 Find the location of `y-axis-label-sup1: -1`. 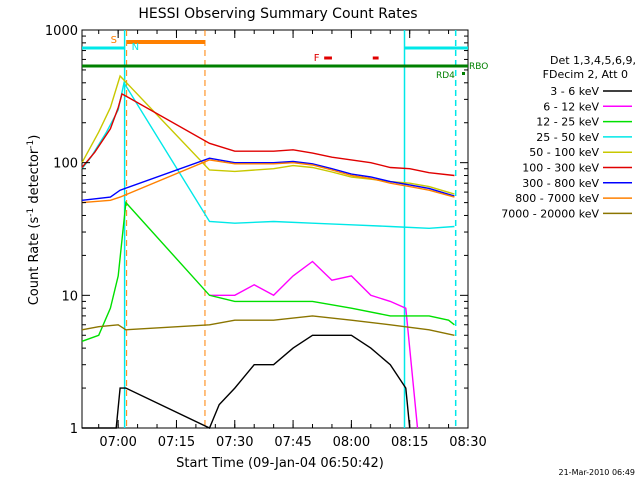

y-axis-label-sup1: -1 is located at coordinates (31, 212).